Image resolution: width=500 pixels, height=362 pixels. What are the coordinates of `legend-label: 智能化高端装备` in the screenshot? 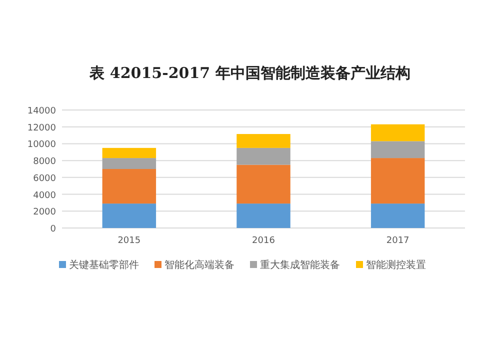 It's located at (199, 265).